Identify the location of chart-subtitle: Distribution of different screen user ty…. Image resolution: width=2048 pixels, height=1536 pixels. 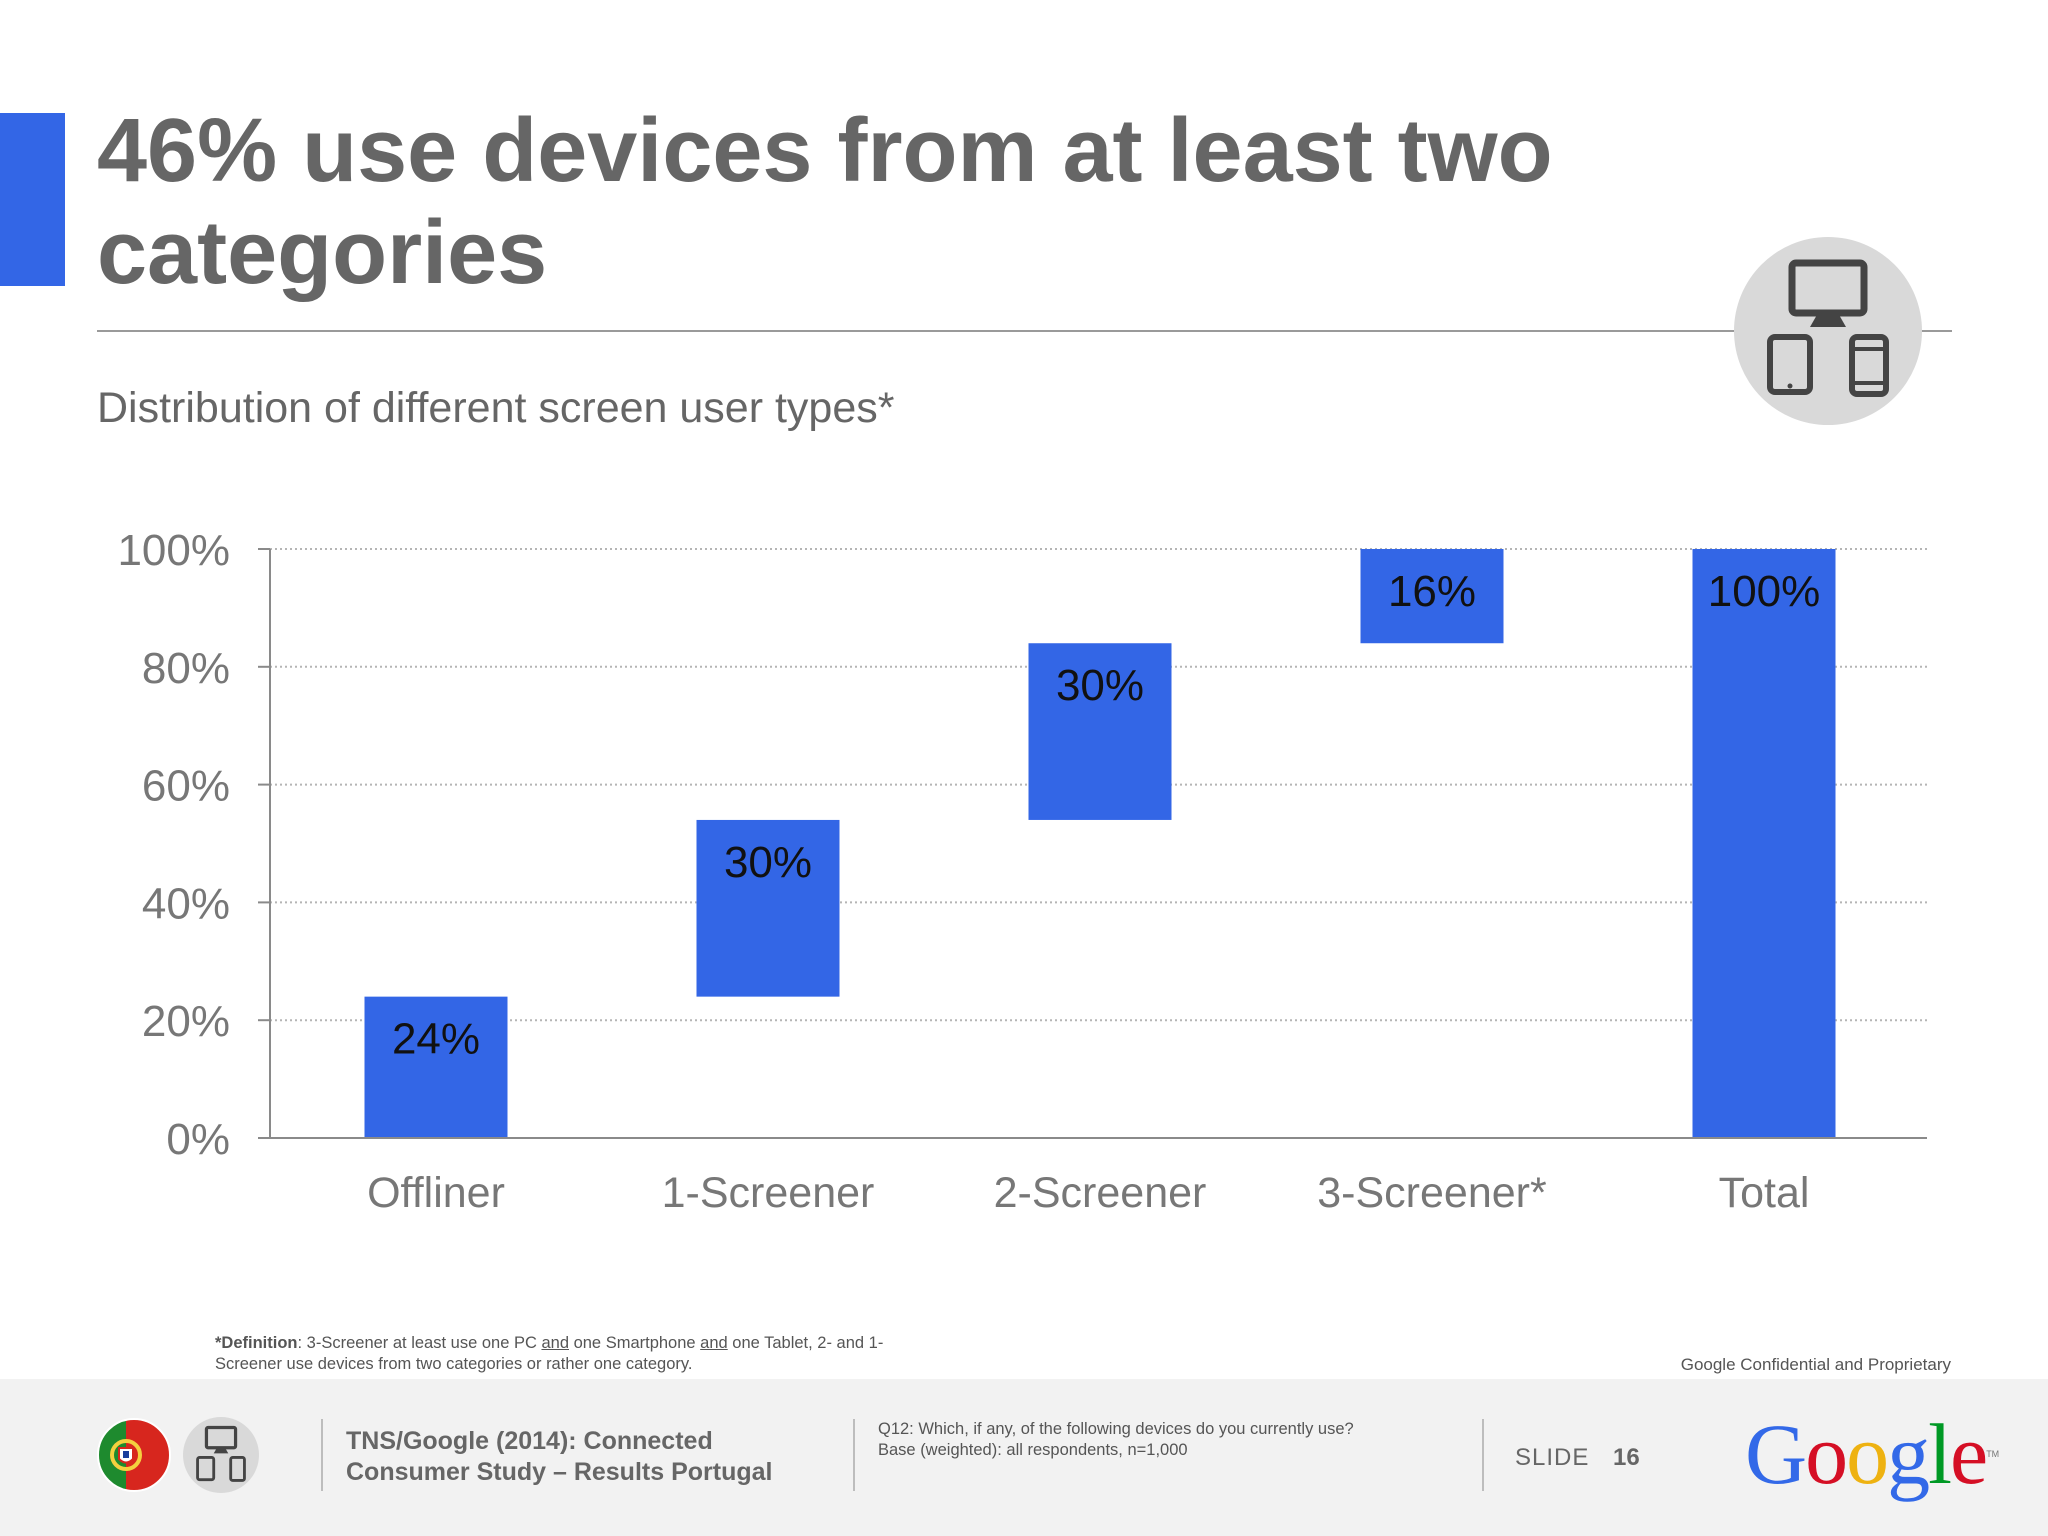
(496, 408).